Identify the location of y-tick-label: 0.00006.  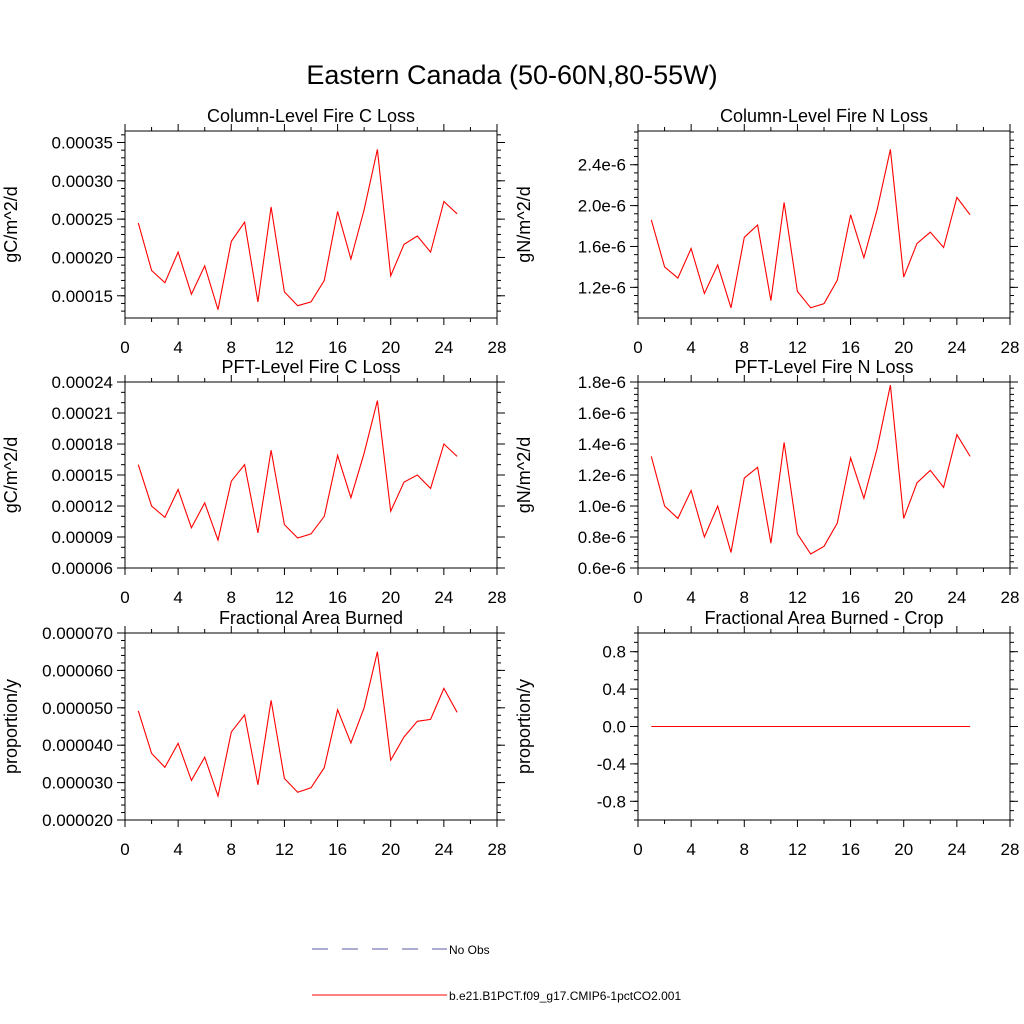
(82, 568).